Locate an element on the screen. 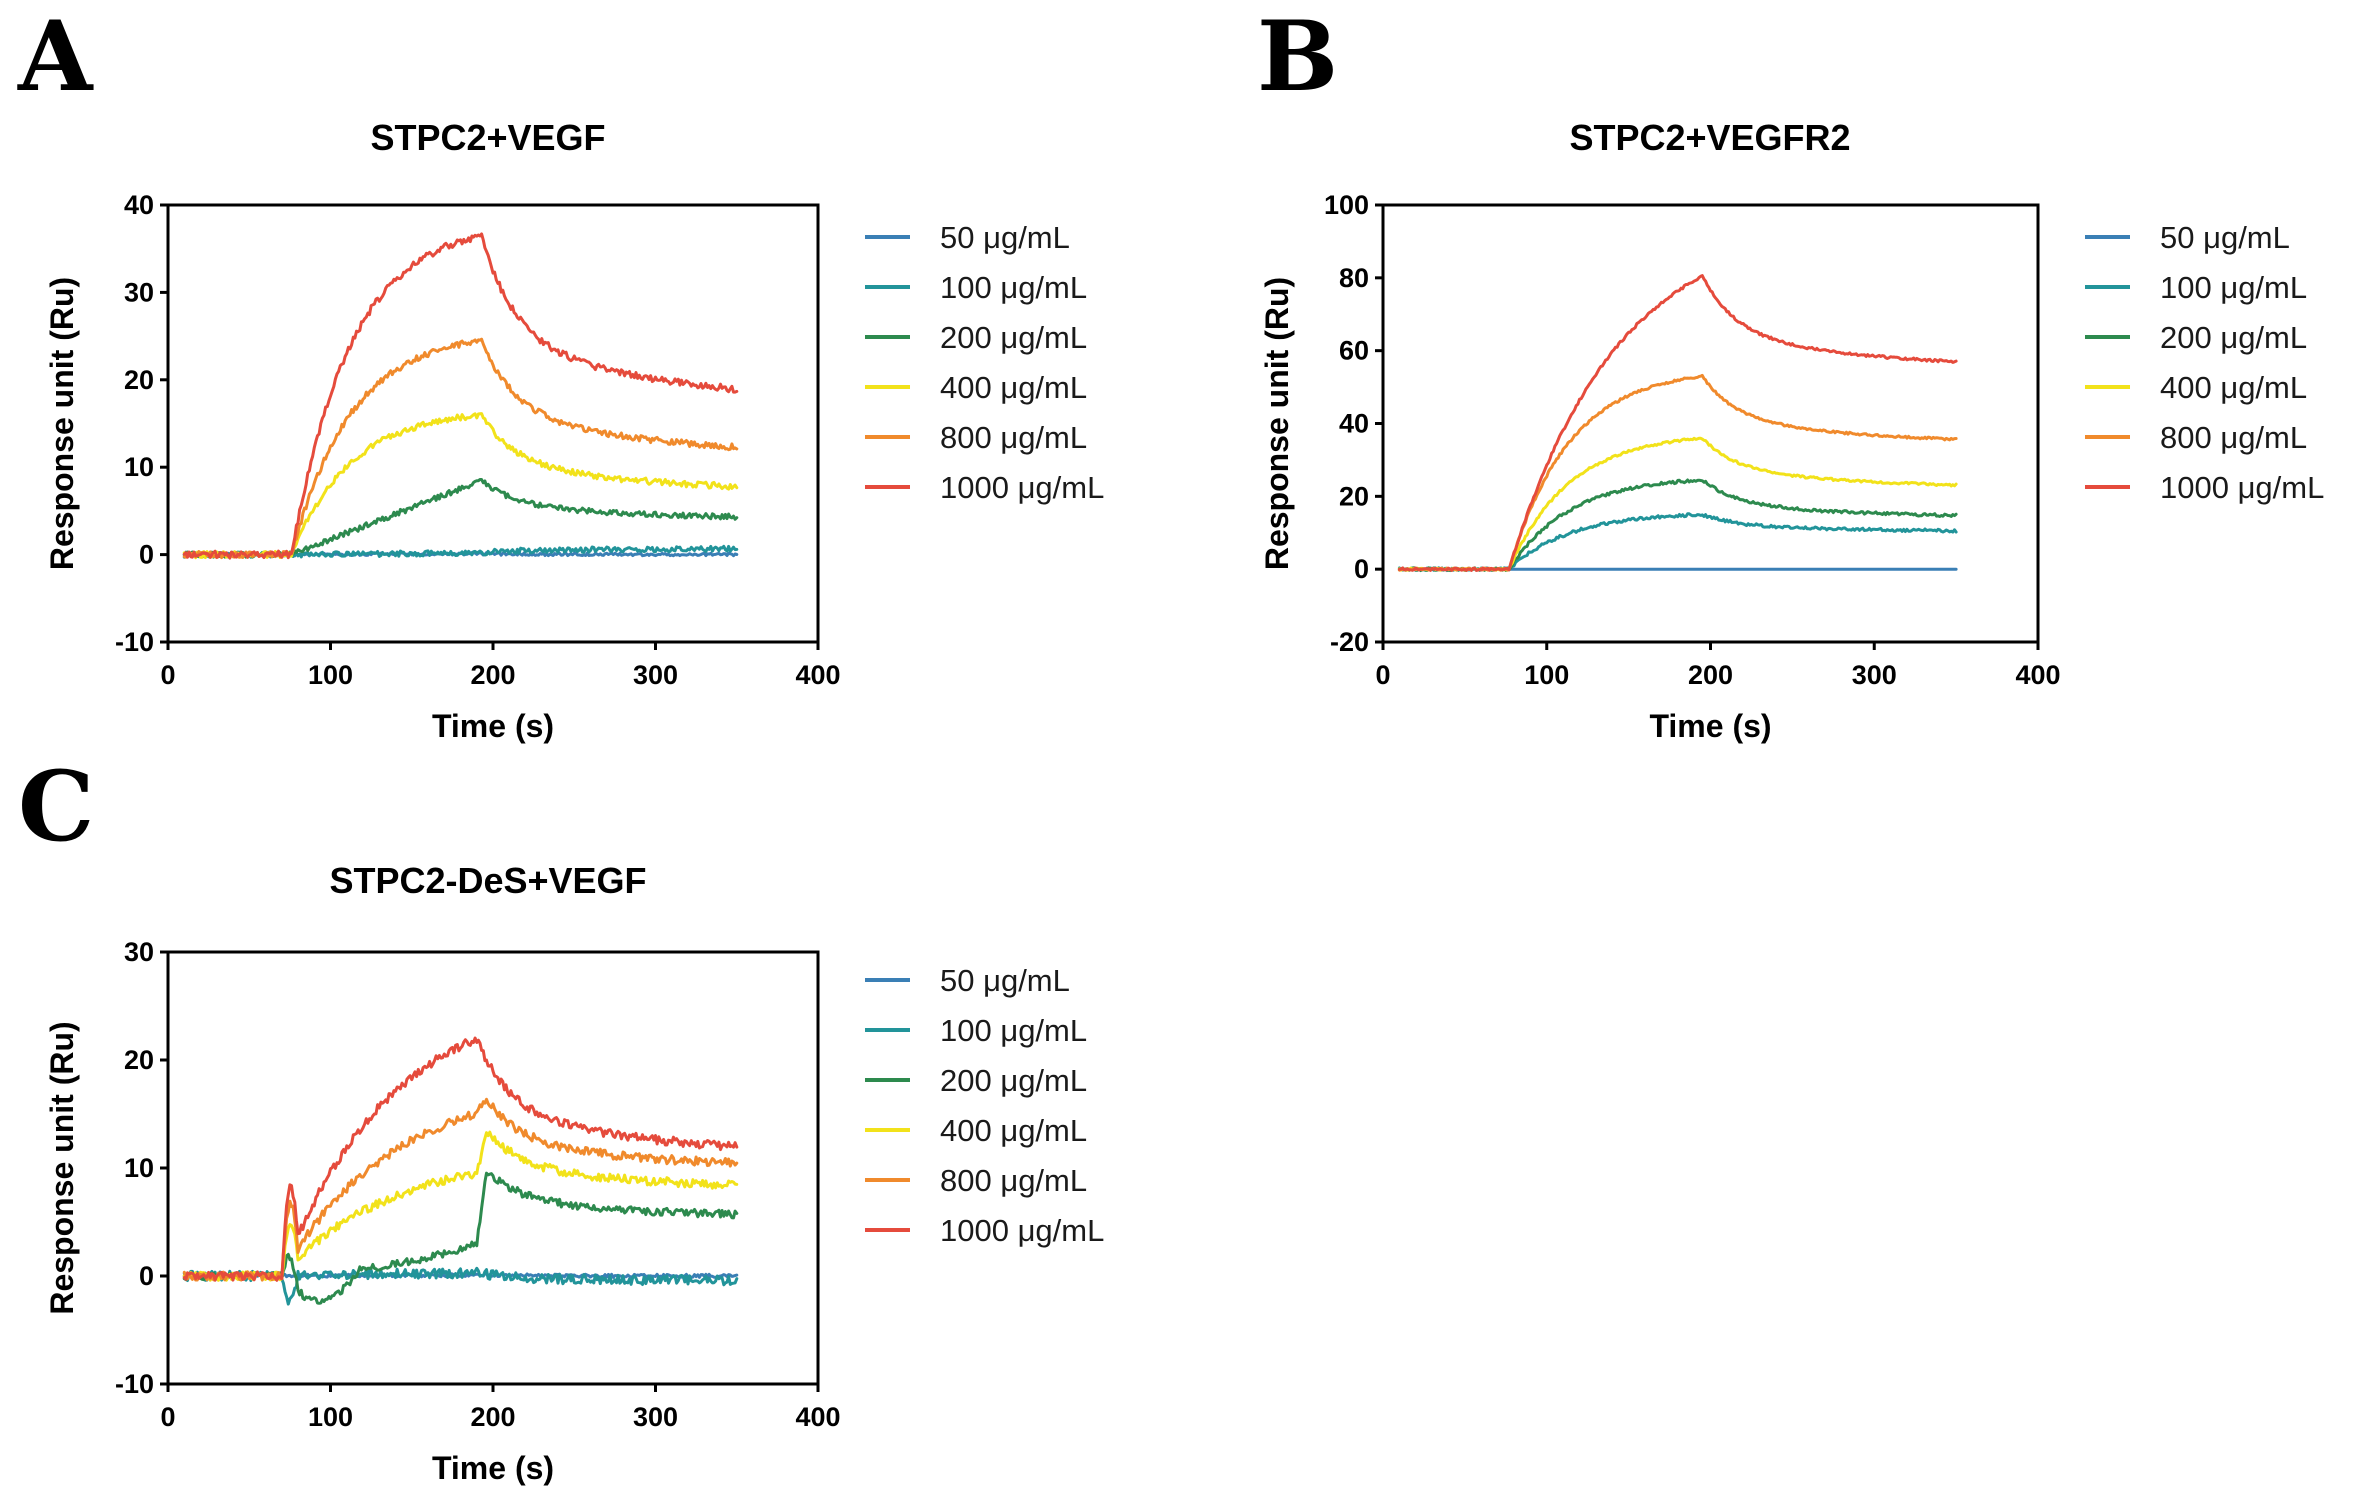 This screenshot has width=2357, height=1506. y-tick-label: 80 is located at coordinates (1354, 278).